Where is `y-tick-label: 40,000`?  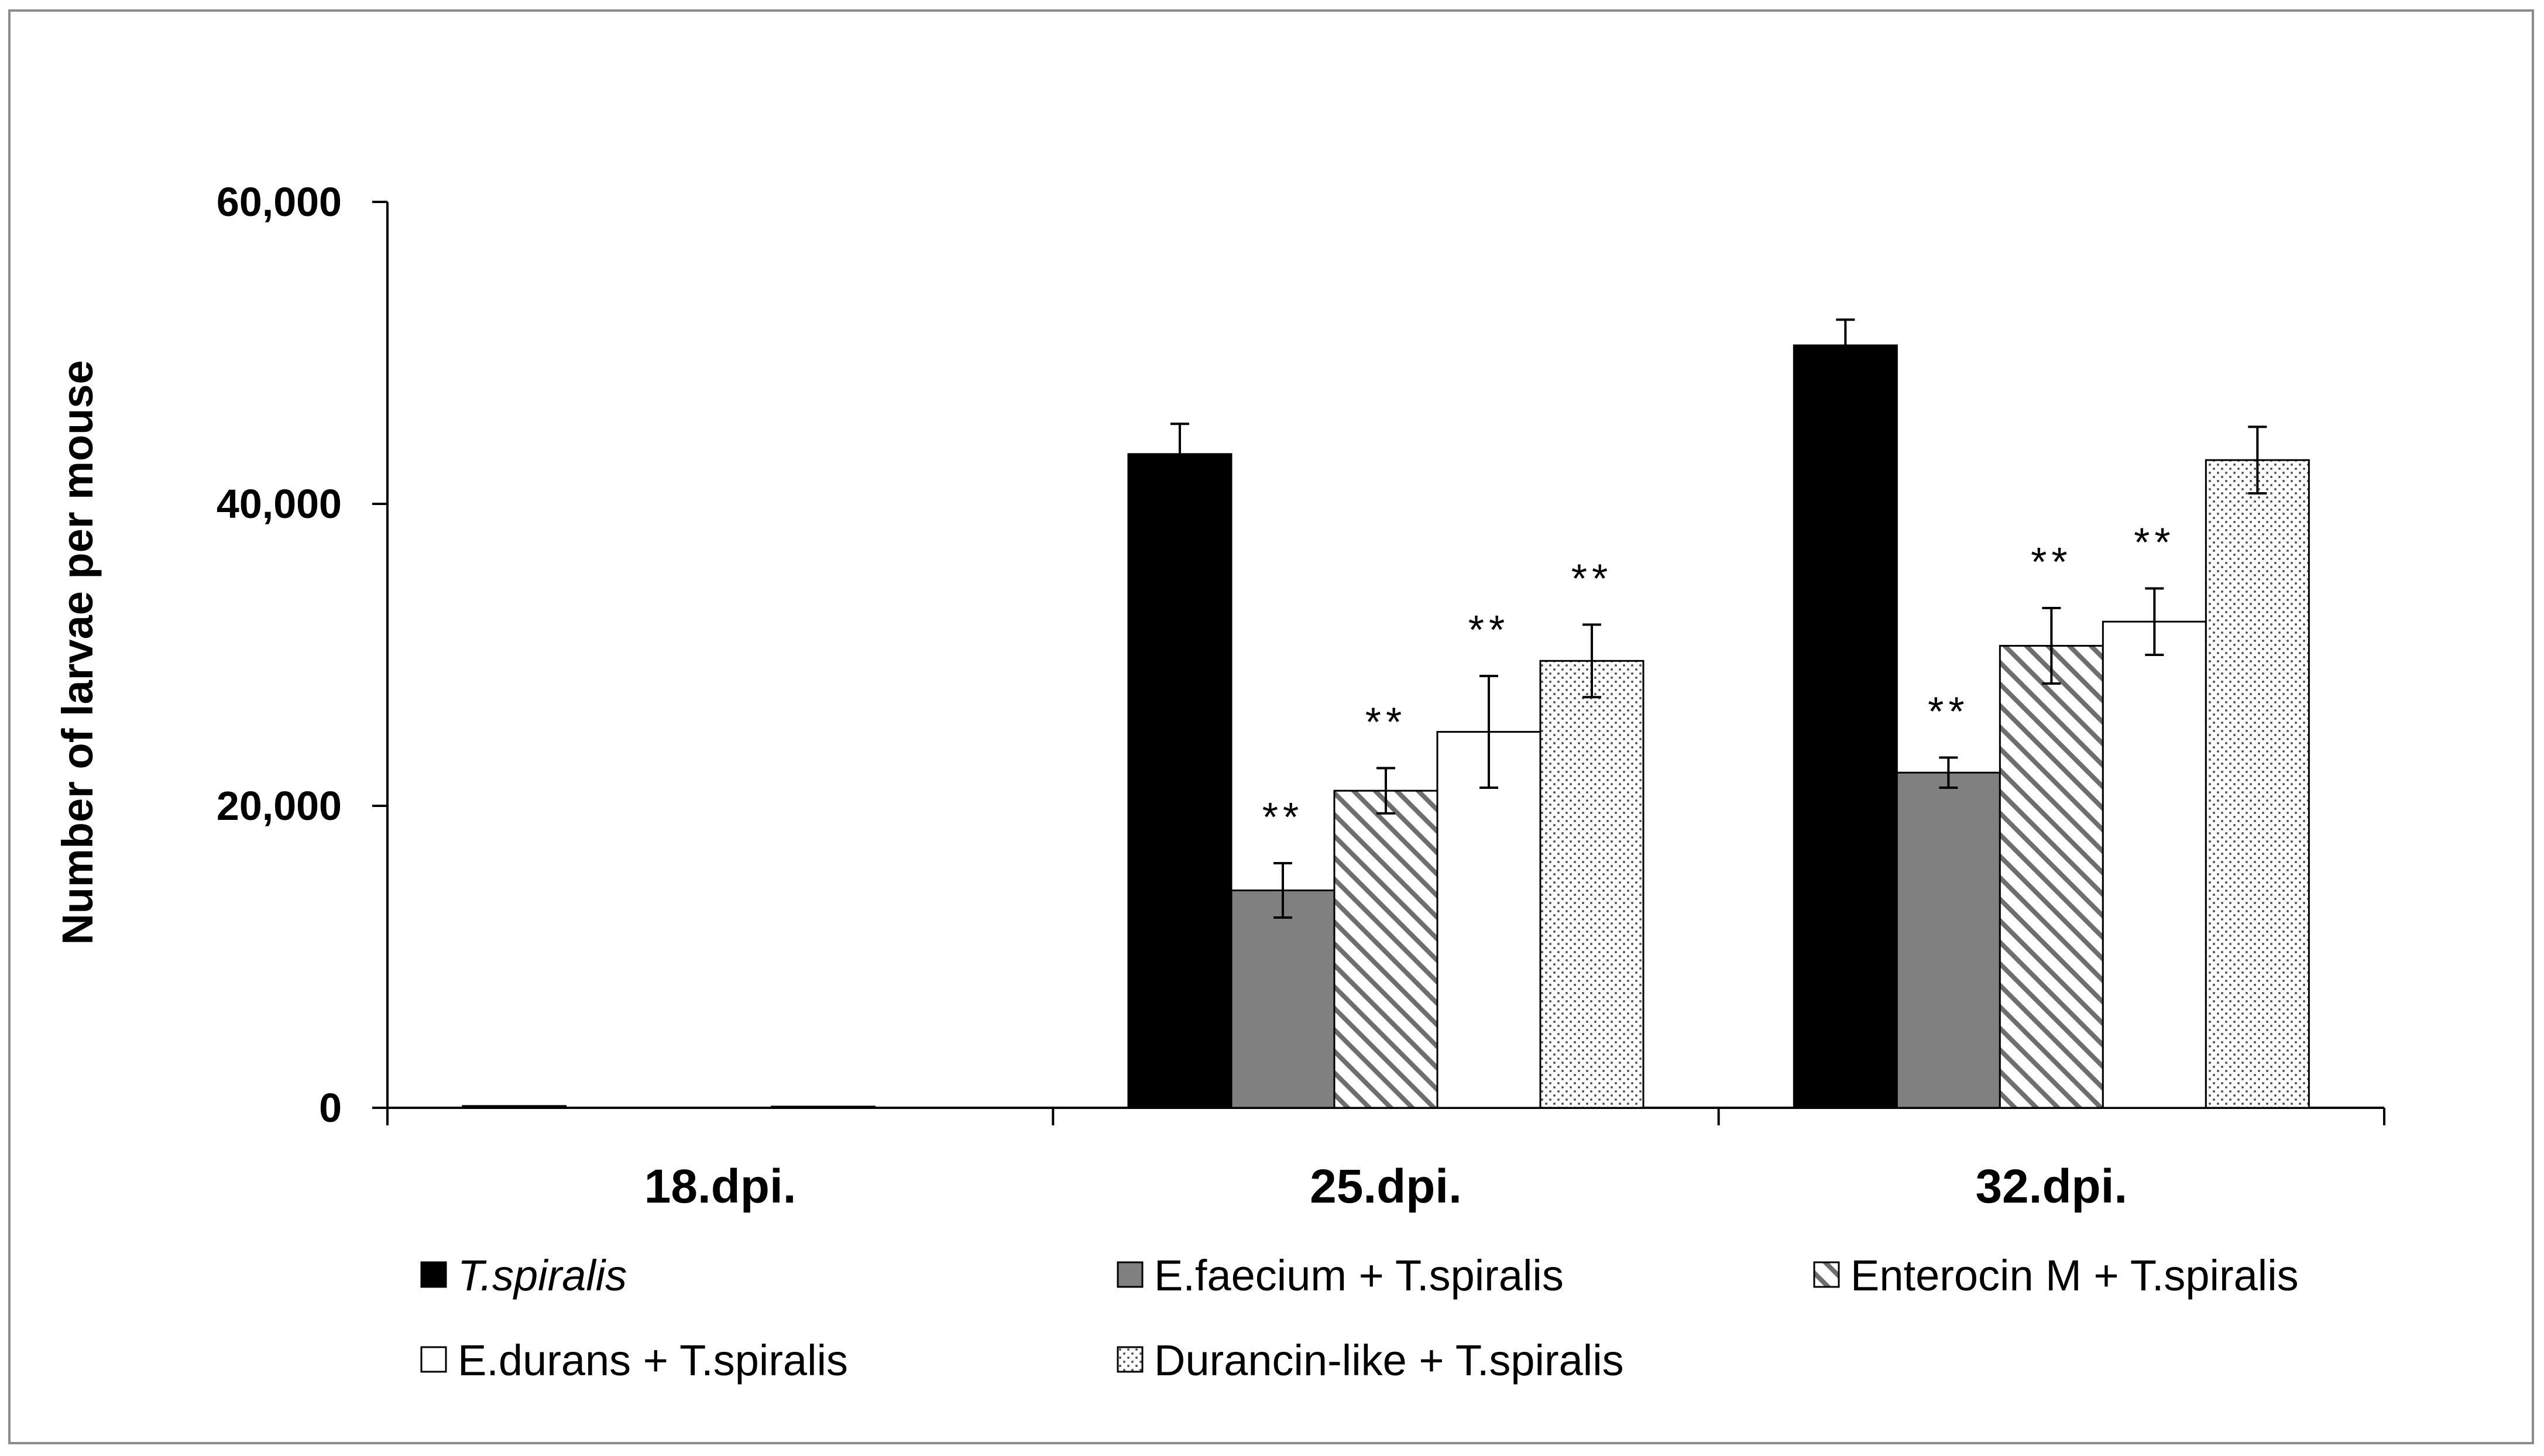 y-tick-label: 40,000 is located at coordinates (279, 504).